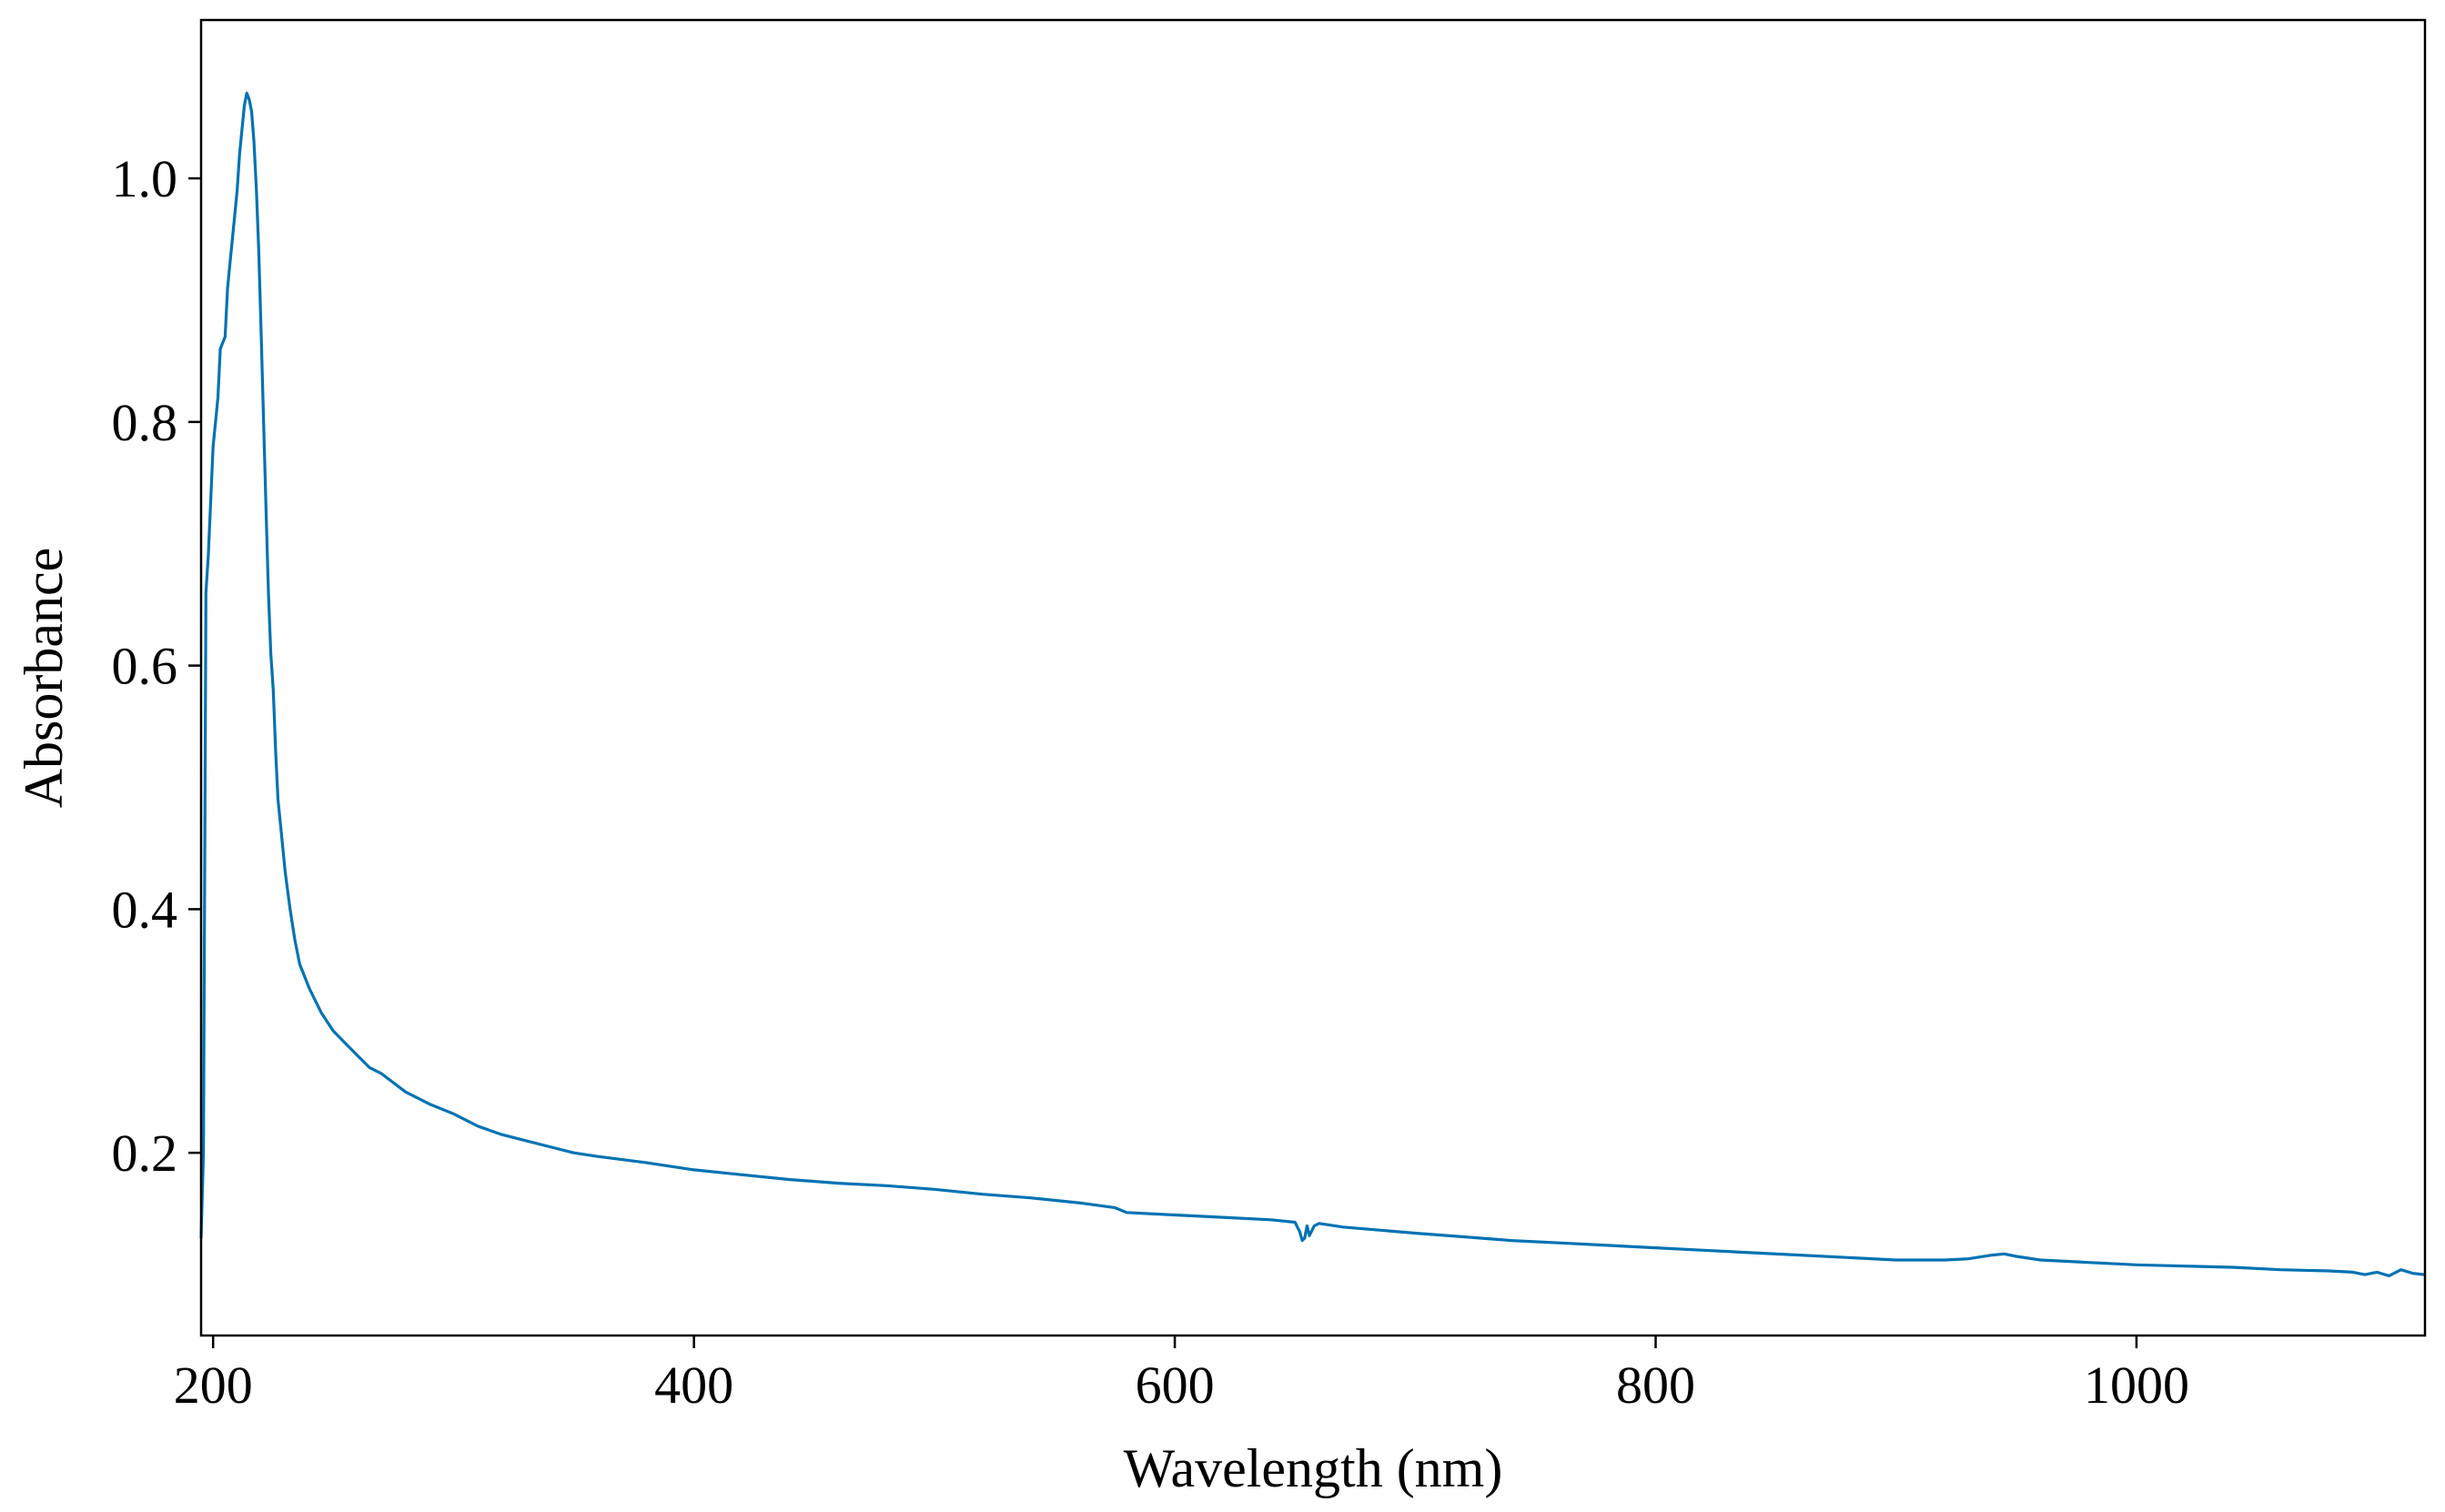 This screenshot has width=2445, height=1512. What do you see at coordinates (1175, 1385) in the screenshot?
I see `x-tick-label: 600` at bounding box center [1175, 1385].